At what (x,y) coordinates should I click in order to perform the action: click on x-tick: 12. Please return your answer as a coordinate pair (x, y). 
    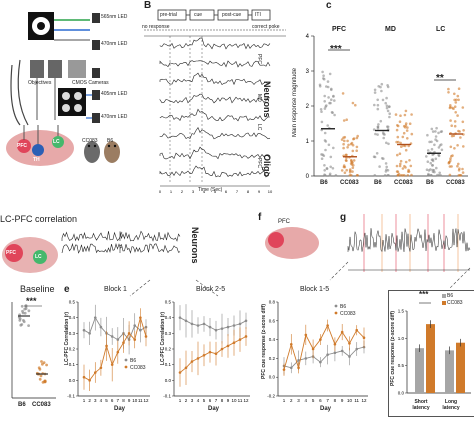
    Looking at the image, I should click on (146, 400).